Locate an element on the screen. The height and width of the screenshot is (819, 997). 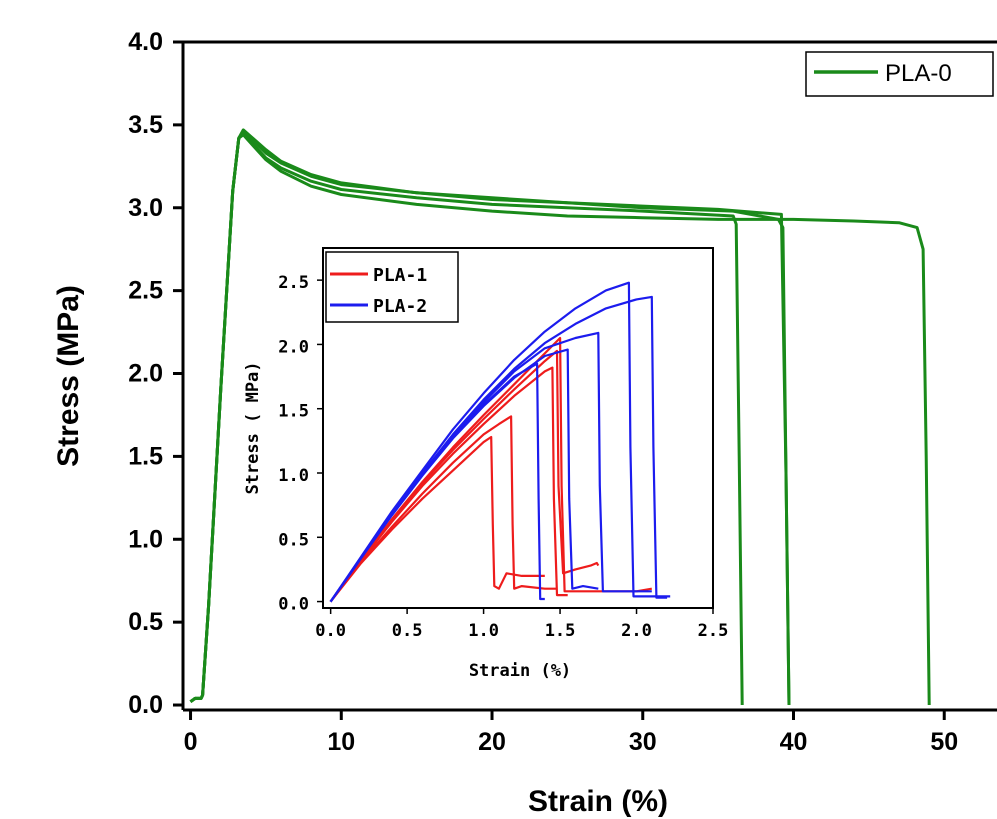
inset-x-tick-label: 2.0 is located at coordinates (636, 631).